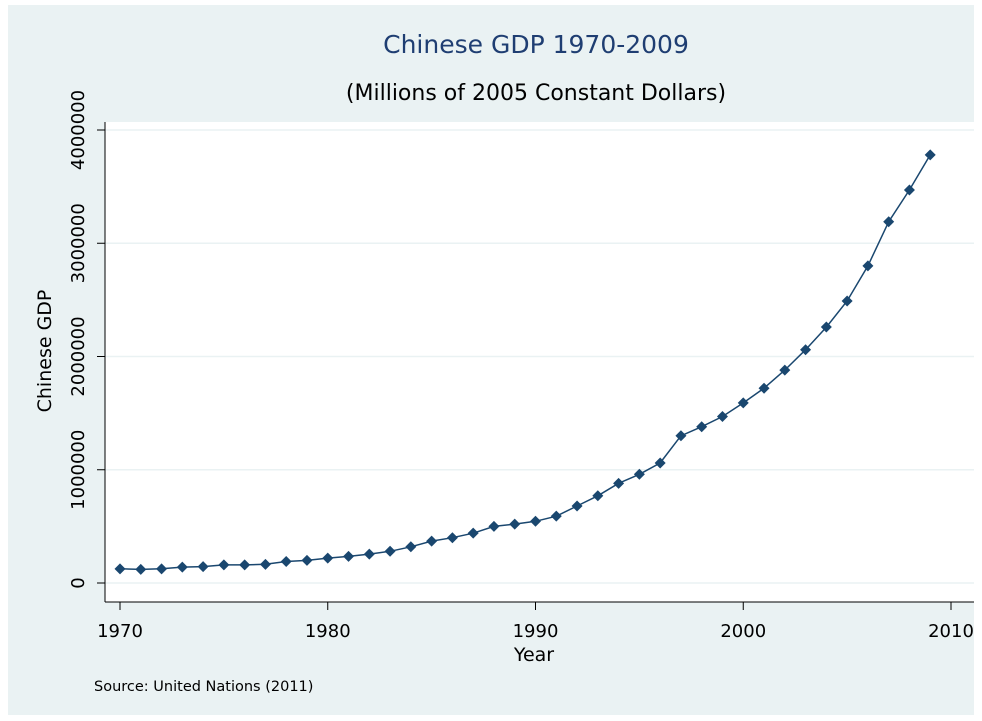 The image size is (982, 721). What do you see at coordinates (78, 582) in the screenshot?
I see `y-tick-label: 0` at bounding box center [78, 582].